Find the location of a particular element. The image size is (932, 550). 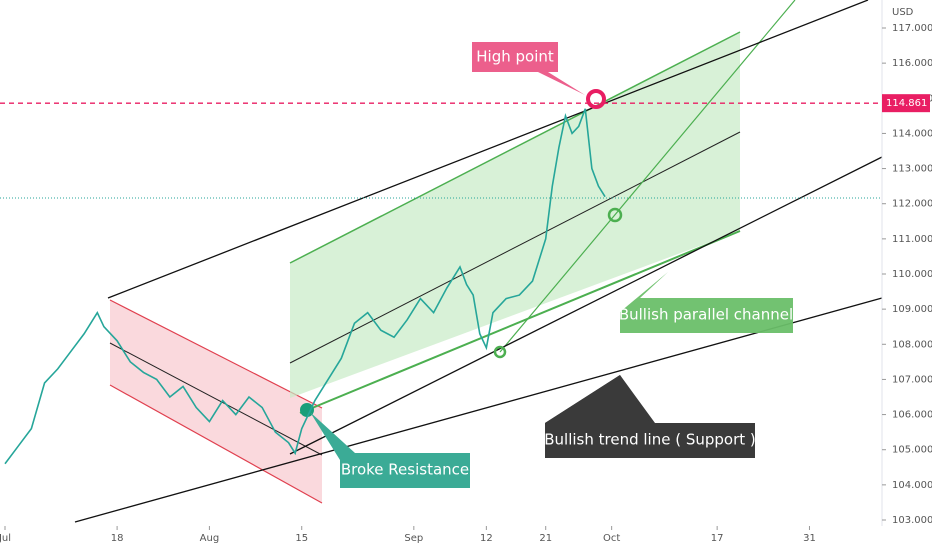

y-tick-label: 105.000 is located at coordinates (912, 450).